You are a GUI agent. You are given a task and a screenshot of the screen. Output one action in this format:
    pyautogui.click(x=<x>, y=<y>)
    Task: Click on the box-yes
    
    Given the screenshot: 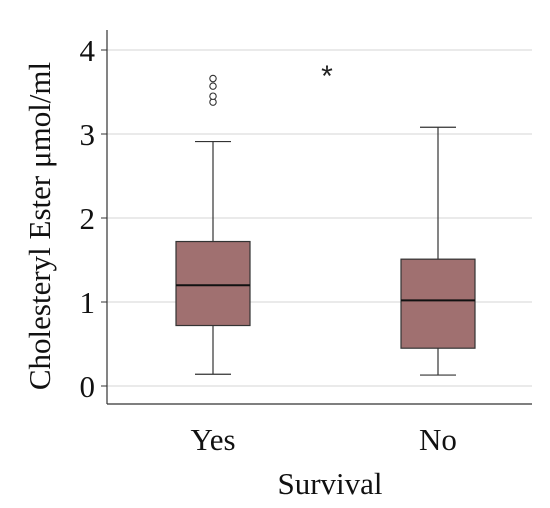 What is the action you would take?
    pyautogui.click(x=213, y=224)
    